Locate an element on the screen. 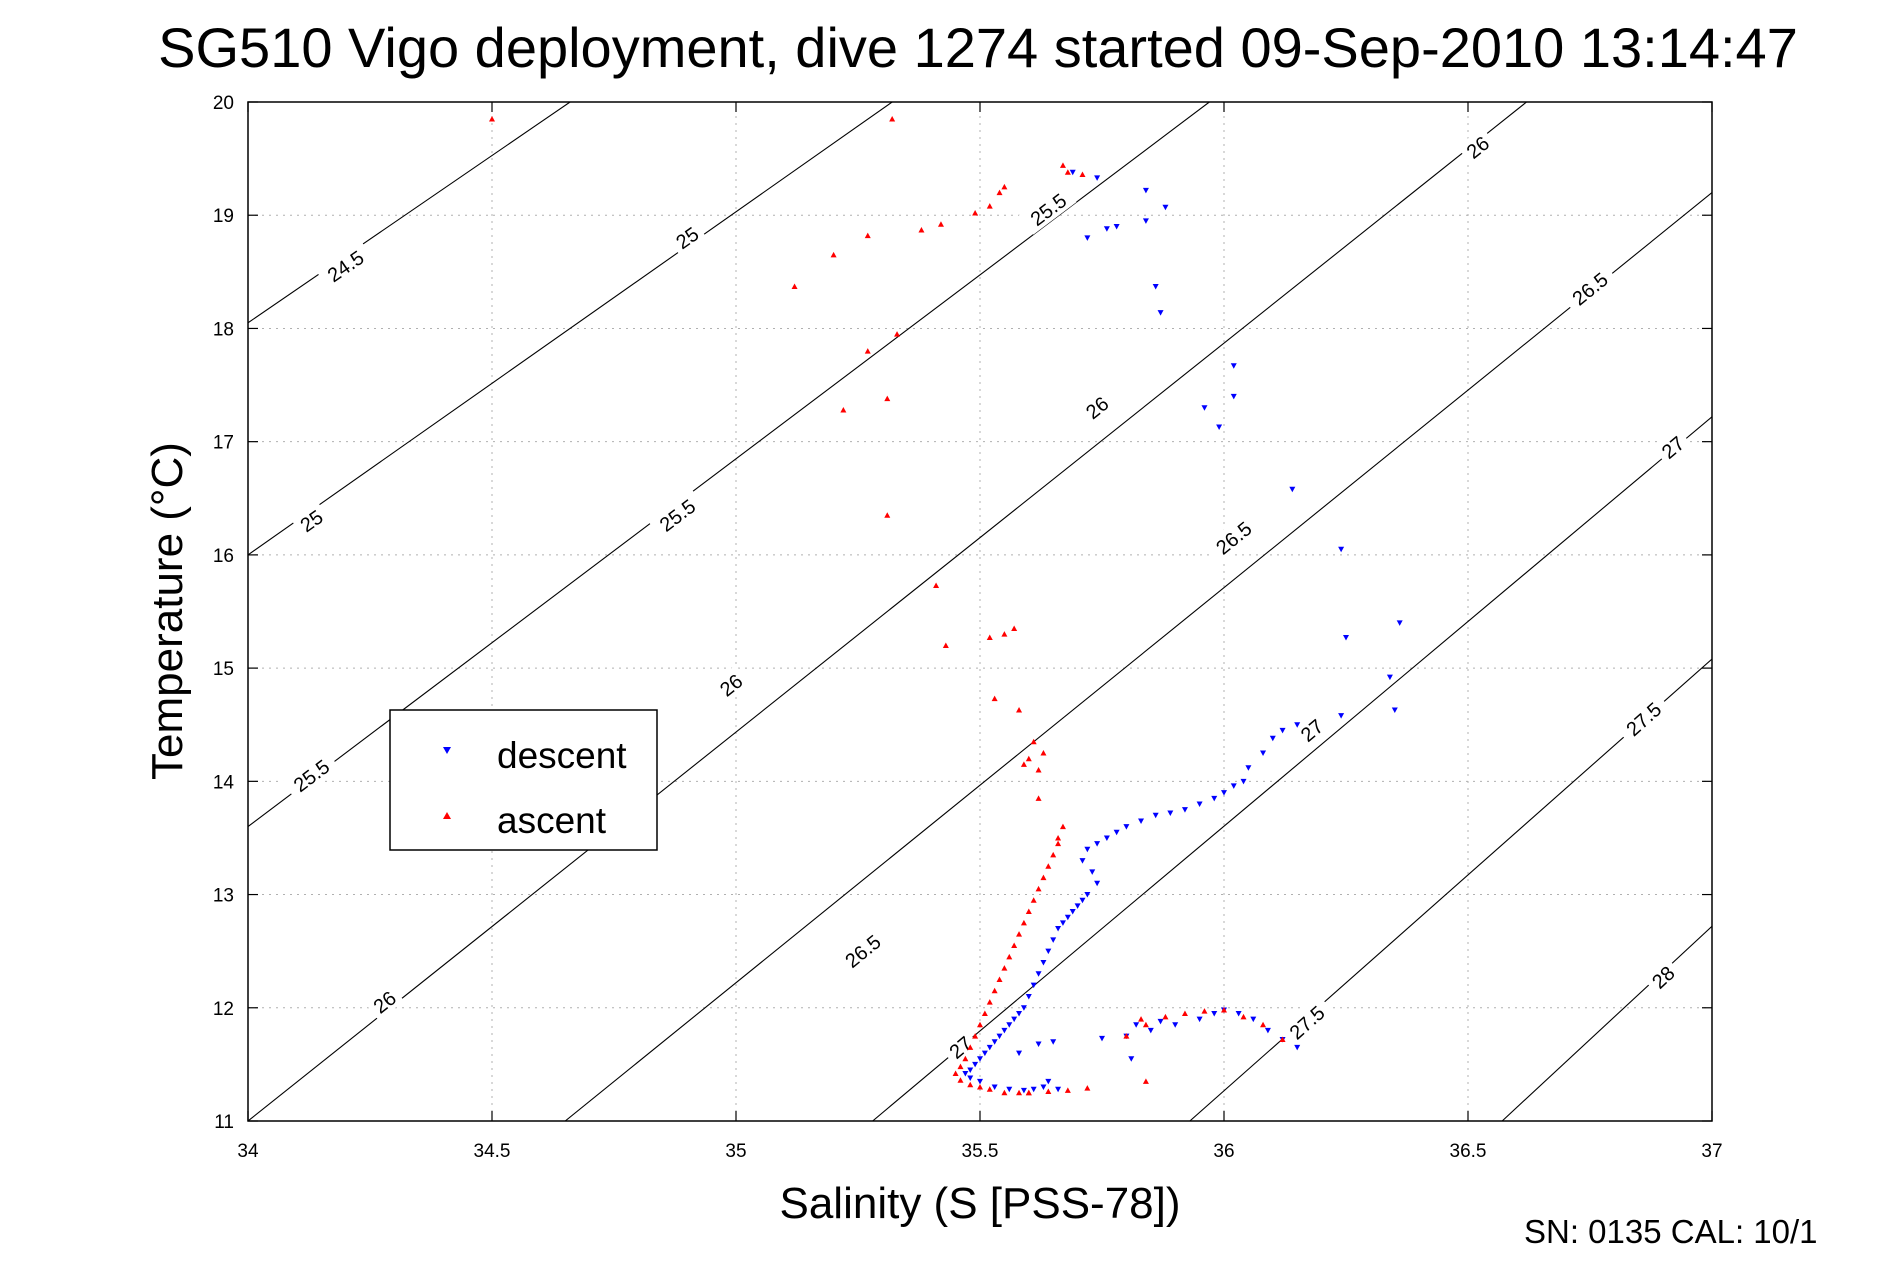  x-tick-label: 37 is located at coordinates (1711, 1151).